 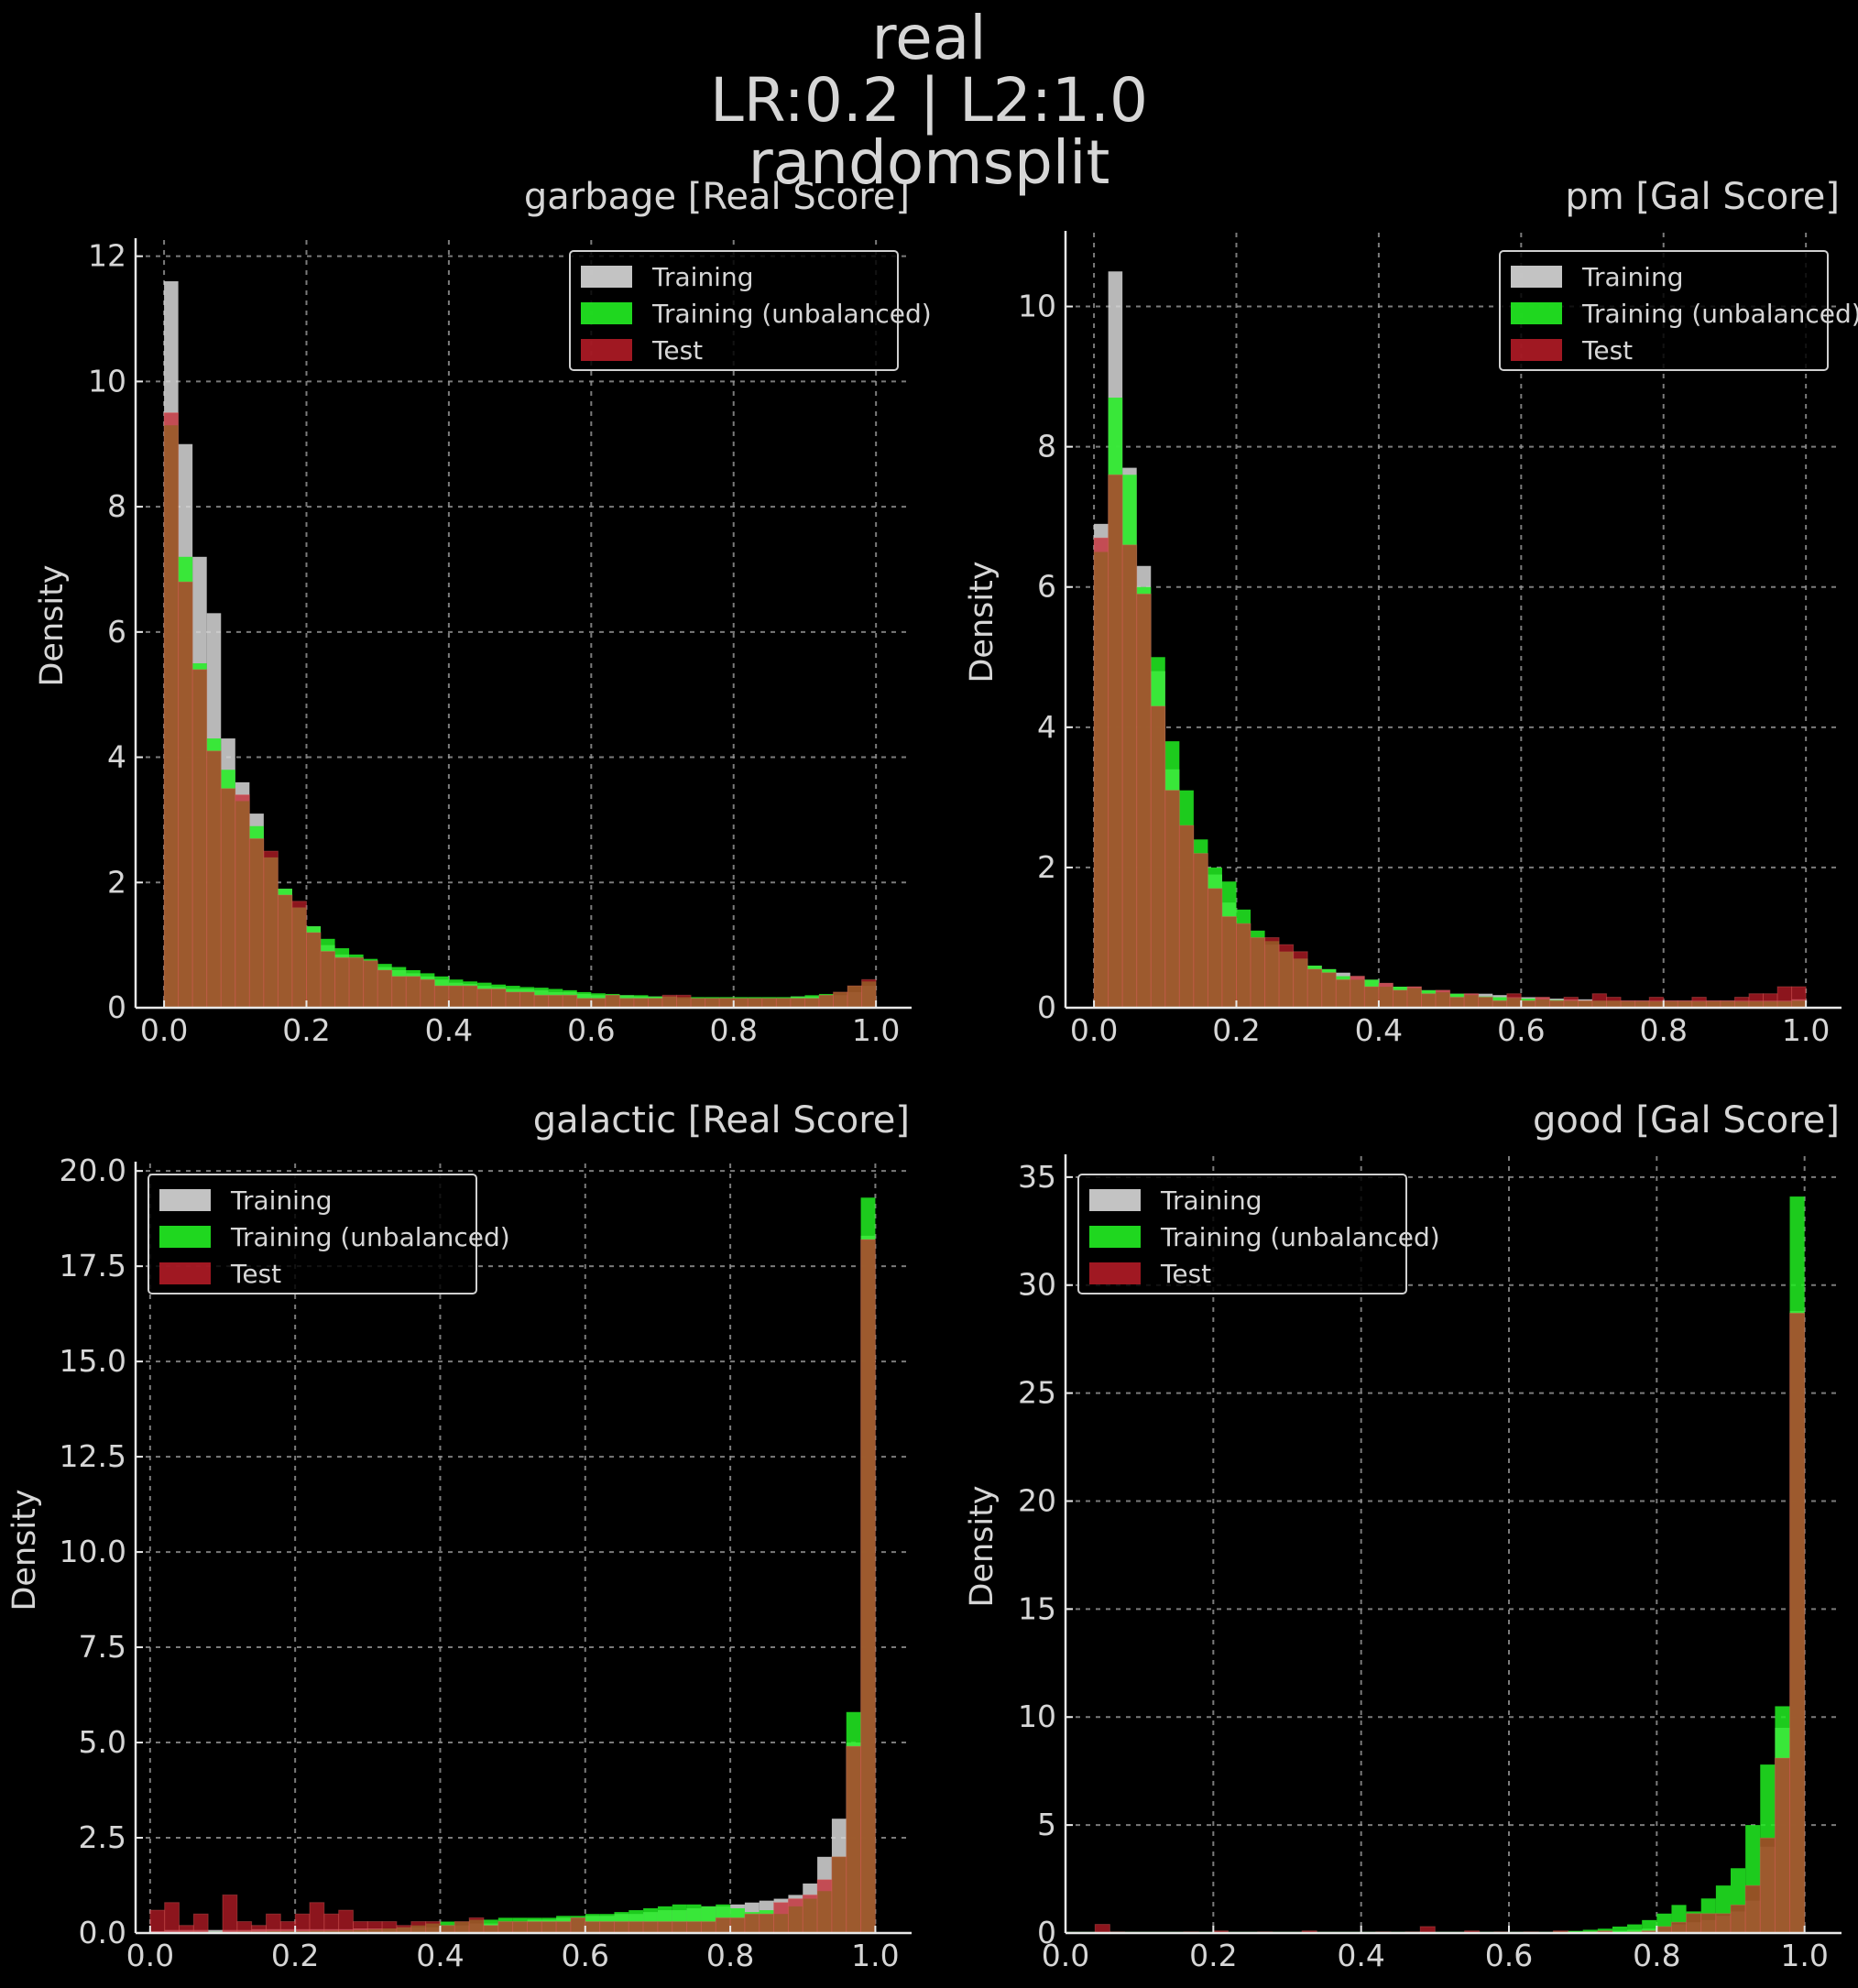 I want to click on y-tick-label: 17.5, so click(x=93, y=1265).